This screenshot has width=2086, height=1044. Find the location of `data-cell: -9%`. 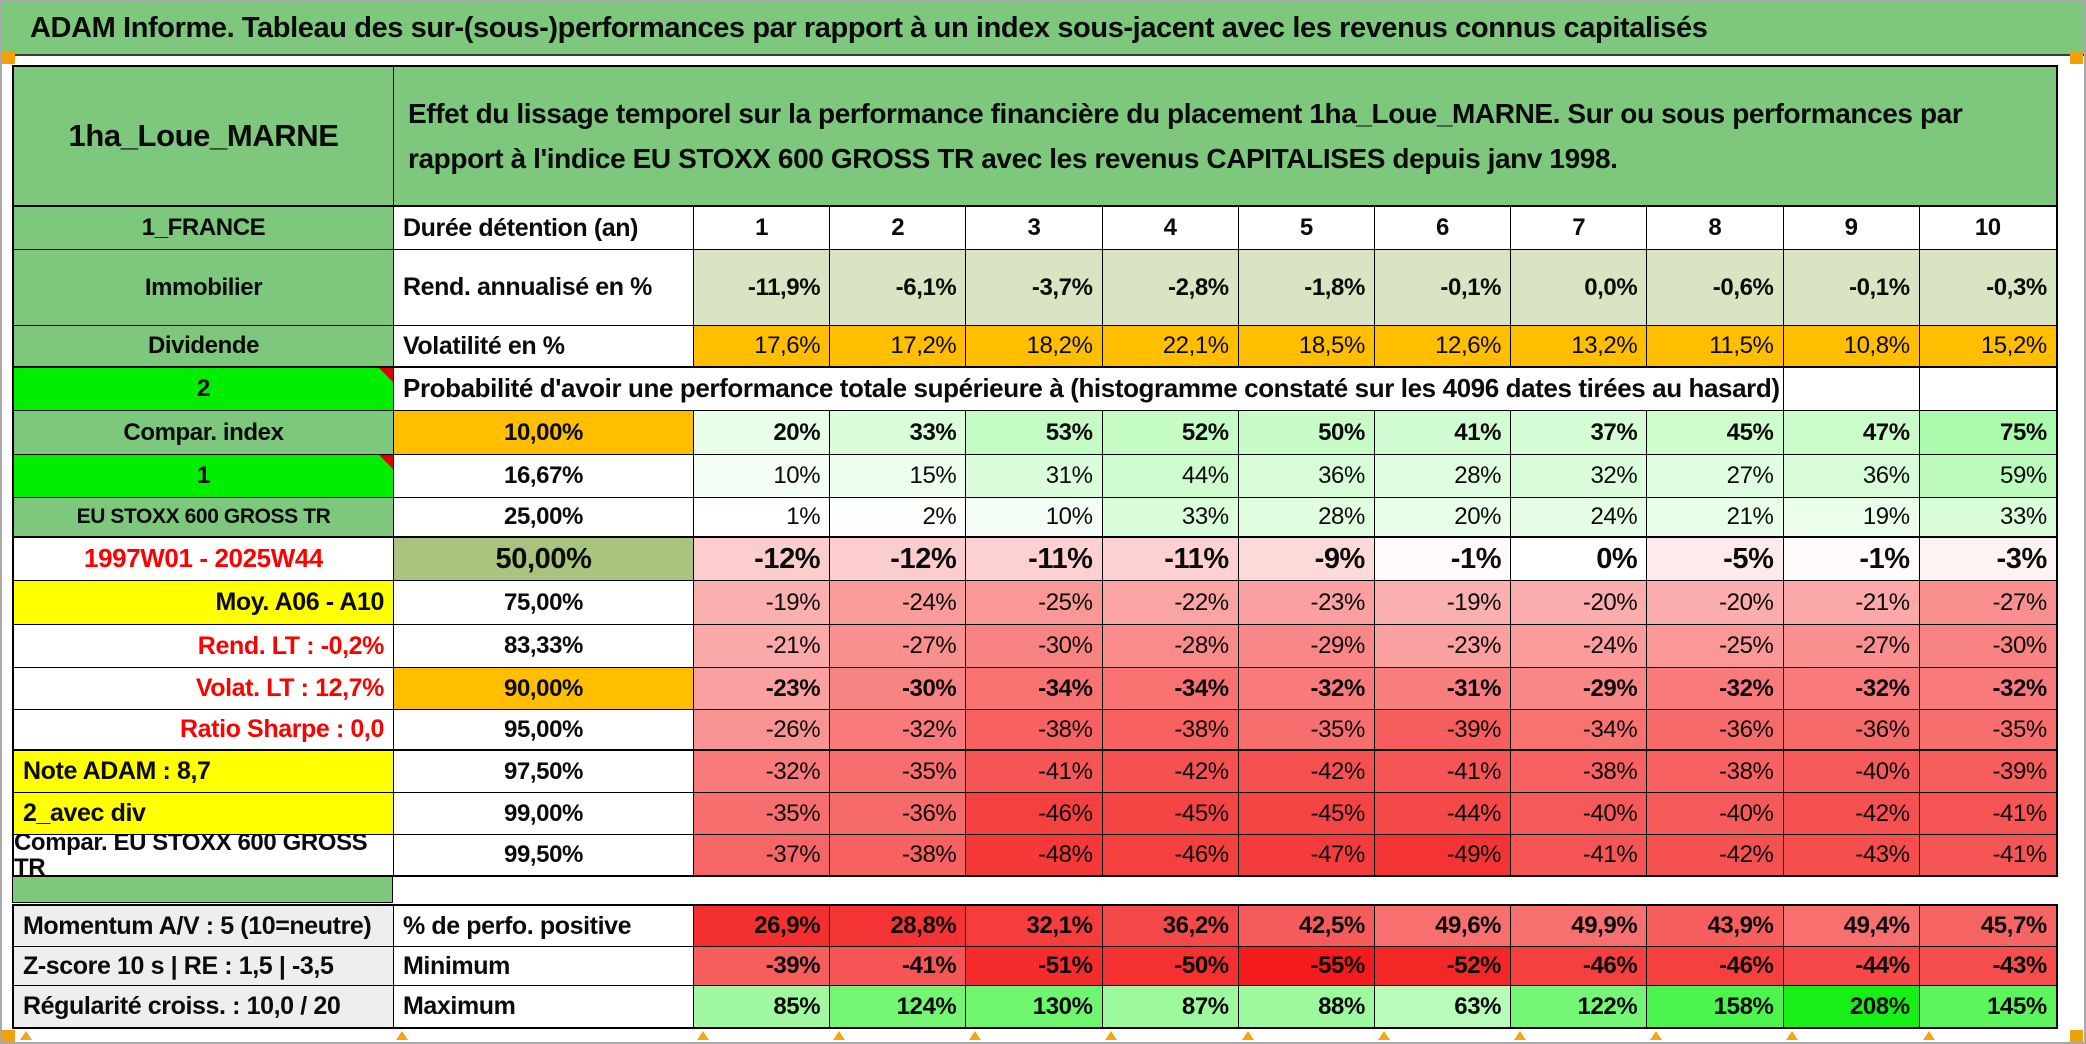

data-cell: -9% is located at coordinates (1306, 559).